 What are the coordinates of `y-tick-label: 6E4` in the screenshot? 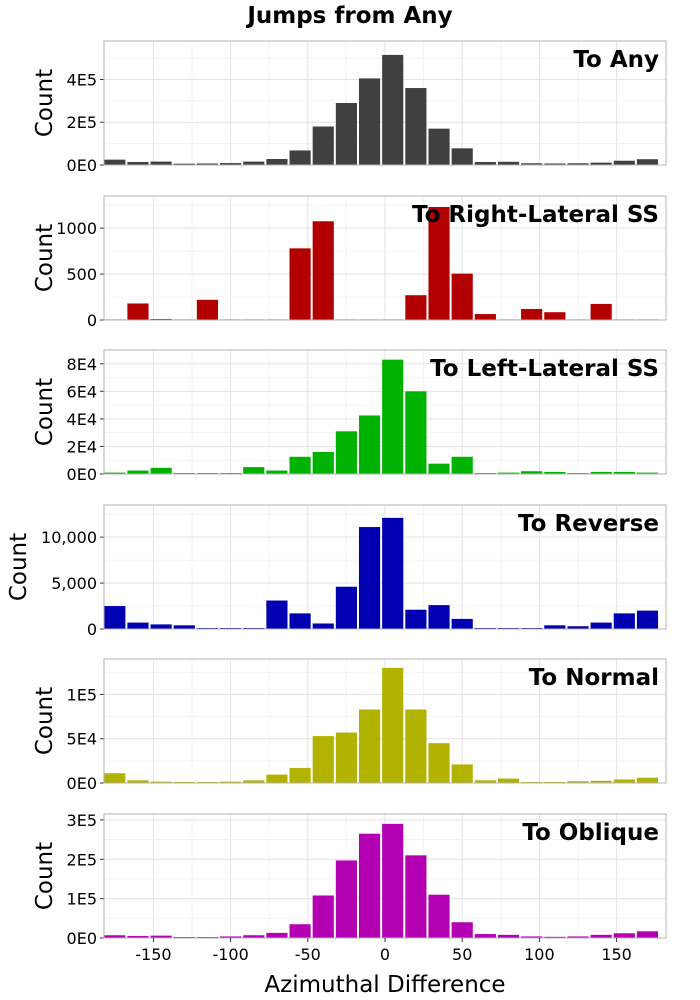 It's located at (82, 391).